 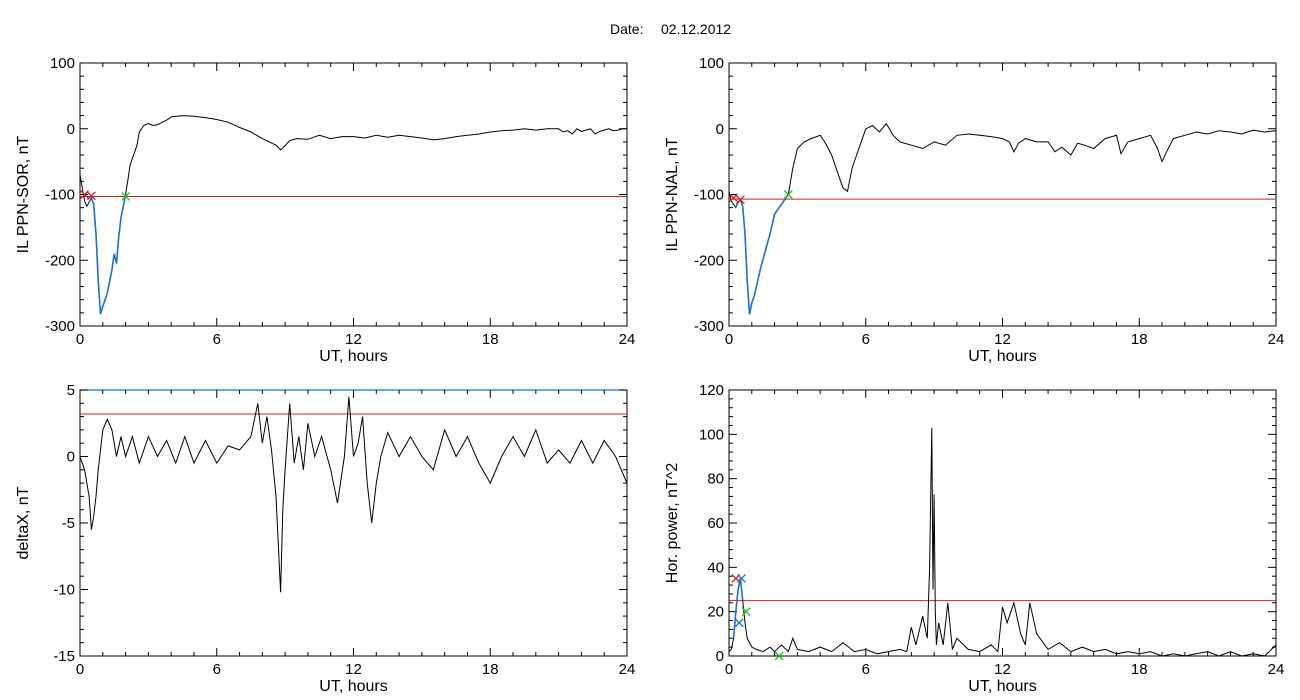 What do you see at coordinates (64, 656) in the screenshot?
I see `y-tick-label: -15` at bounding box center [64, 656].